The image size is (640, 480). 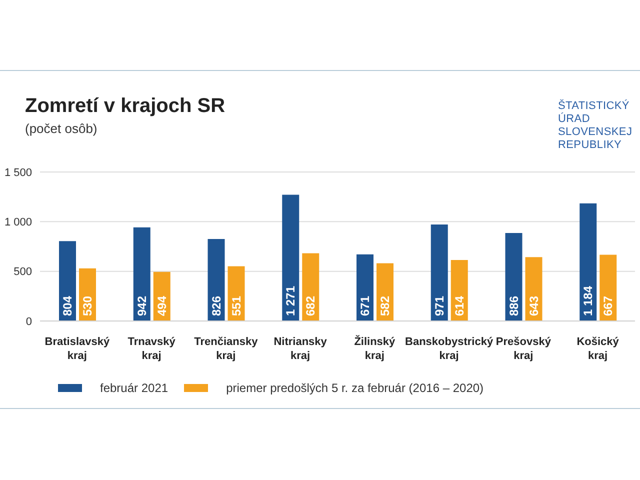 I want to click on data-label: 582, so click(x=385, y=306).